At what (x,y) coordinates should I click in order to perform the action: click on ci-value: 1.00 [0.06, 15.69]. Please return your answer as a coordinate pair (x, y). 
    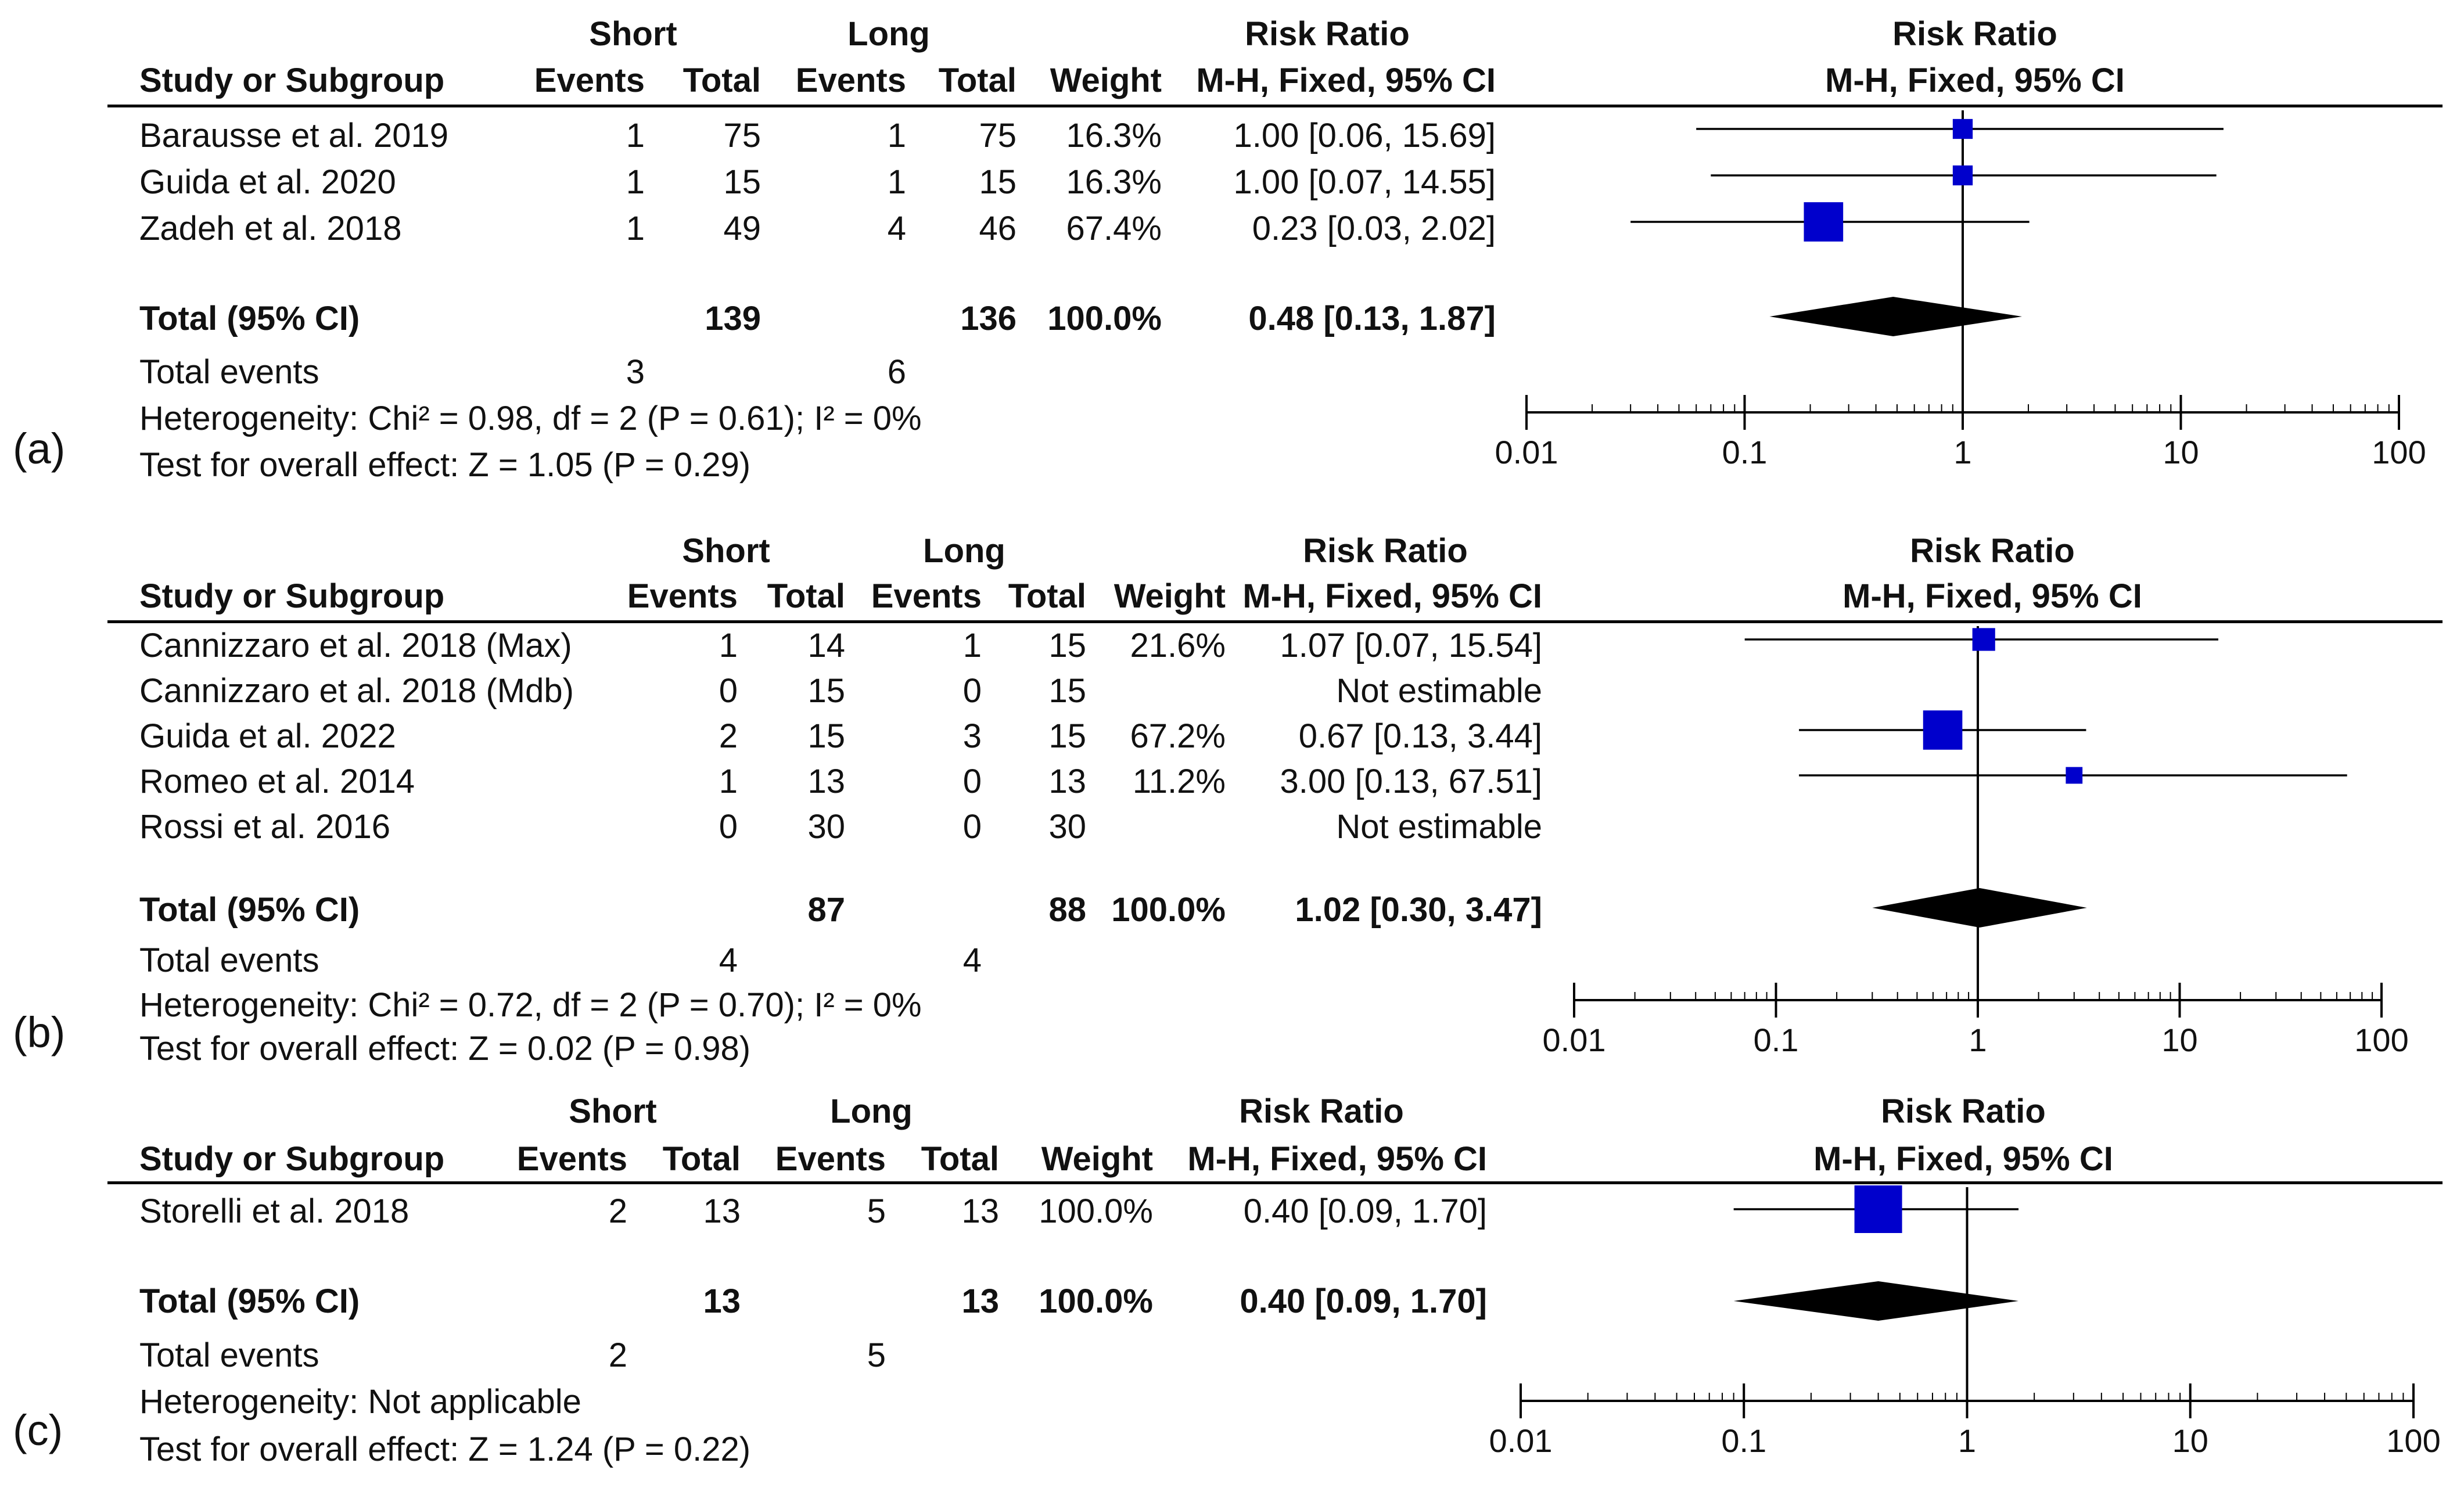
    Looking at the image, I should click on (1364, 135).